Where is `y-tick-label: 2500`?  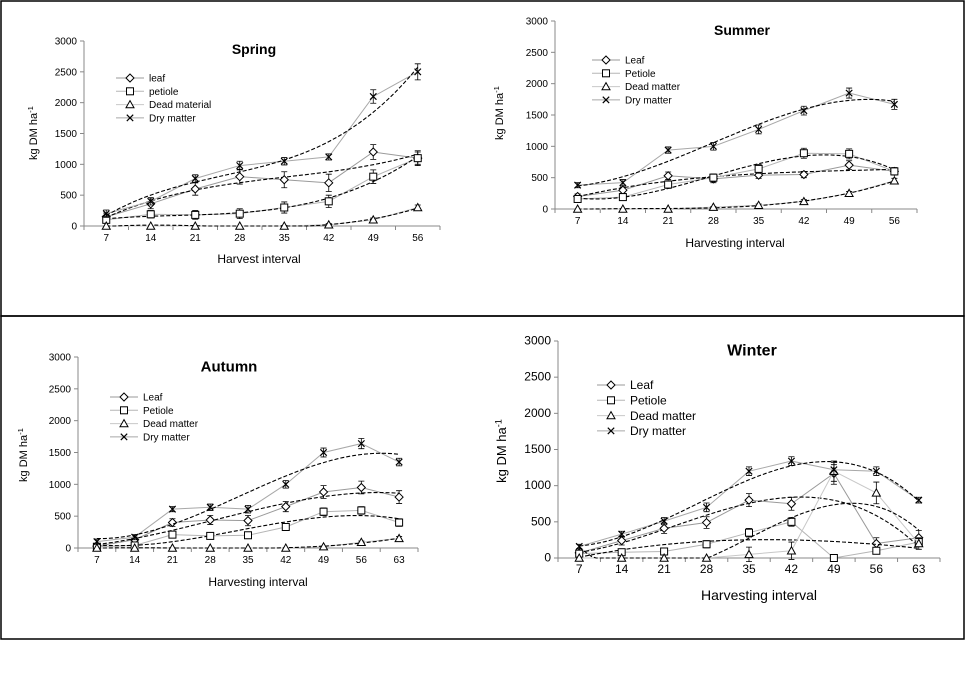 y-tick-label: 2500 is located at coordinates (60, 389).